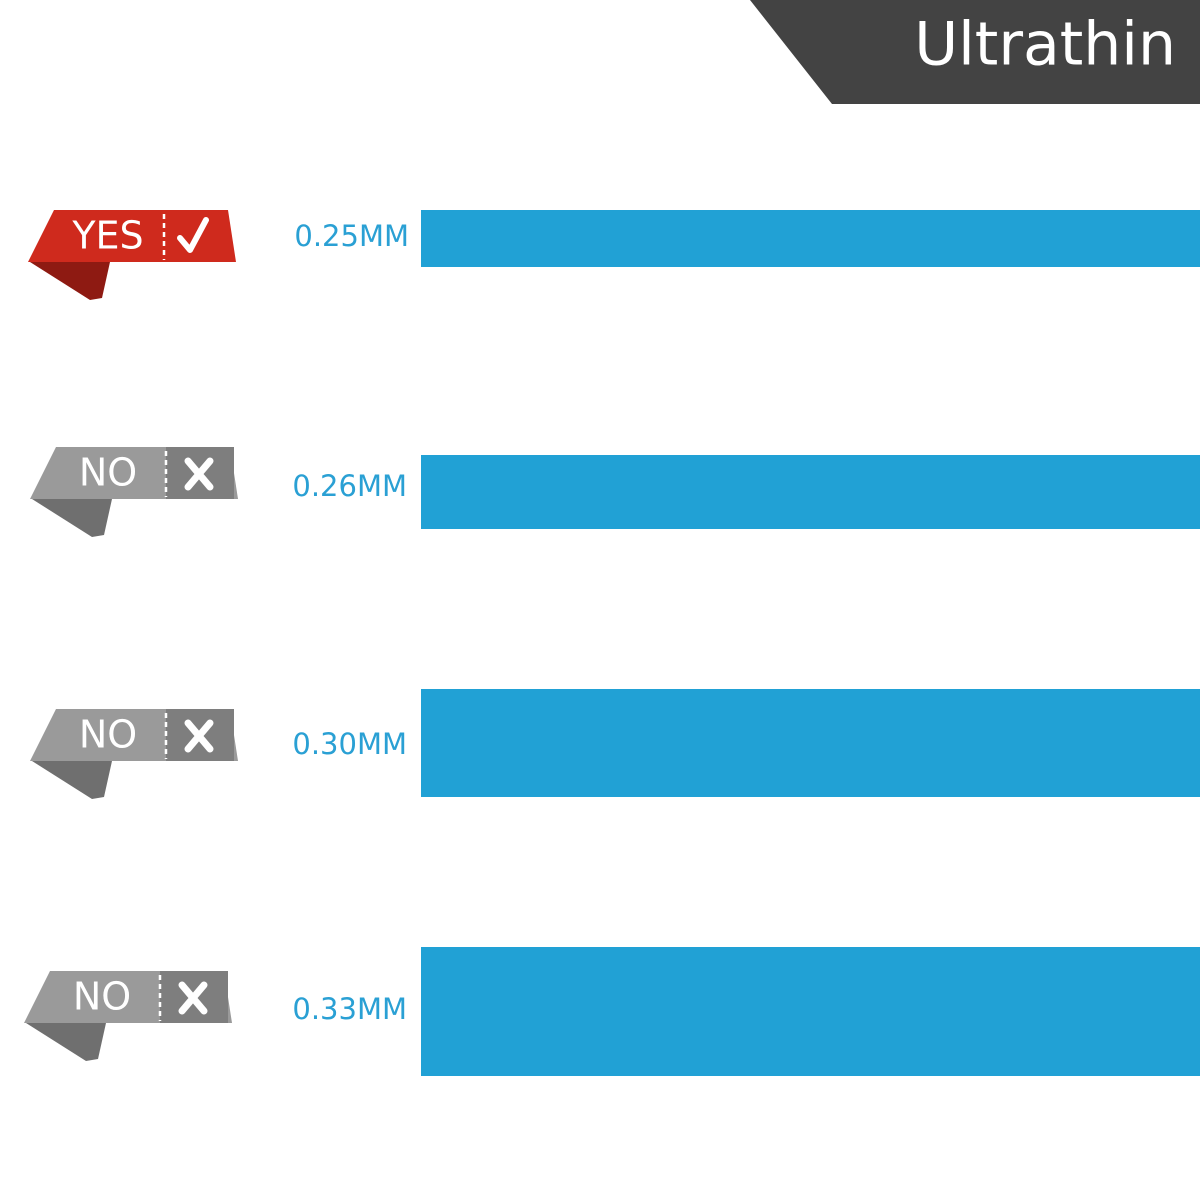  Describe the element at coordinates (1045, 45) in the screenshot. I see `header-title: Ultrathin` at that location.